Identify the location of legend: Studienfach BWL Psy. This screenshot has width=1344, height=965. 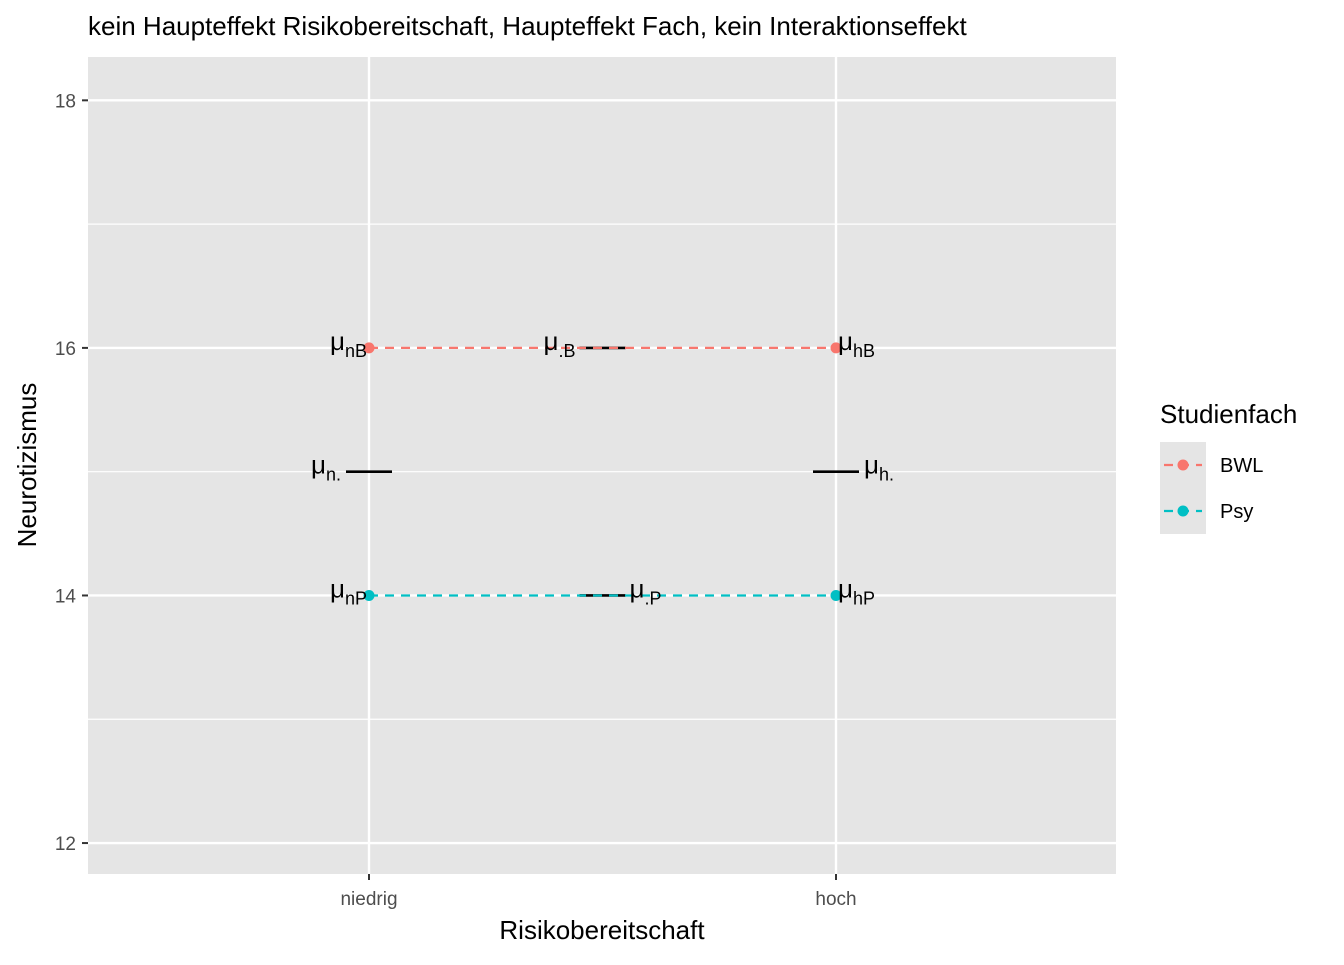
(1228, 466).